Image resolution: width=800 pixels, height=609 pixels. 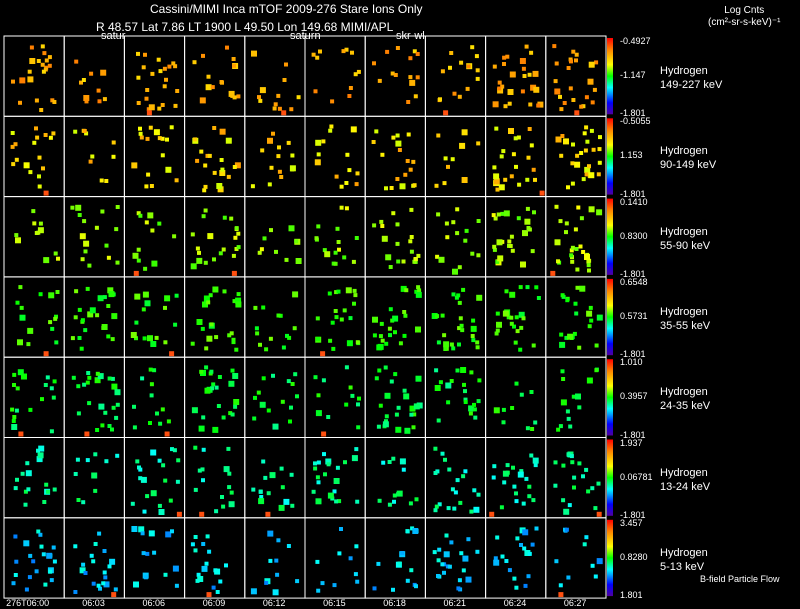 What do you see at coordinates (398, 399) in the screenshot?
I see `panel-r4-c6` at bounding box center [398, 399].